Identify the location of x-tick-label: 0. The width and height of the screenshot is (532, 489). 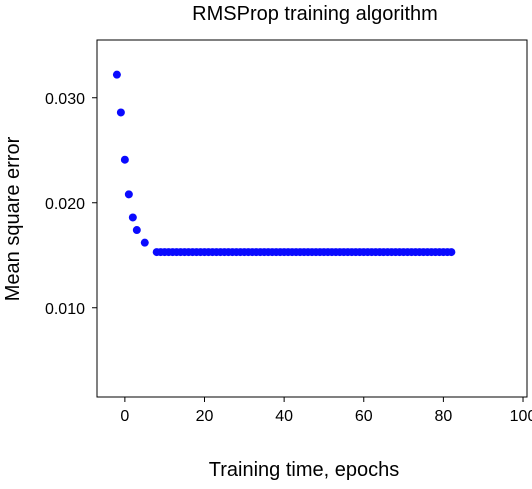
(124, 416).